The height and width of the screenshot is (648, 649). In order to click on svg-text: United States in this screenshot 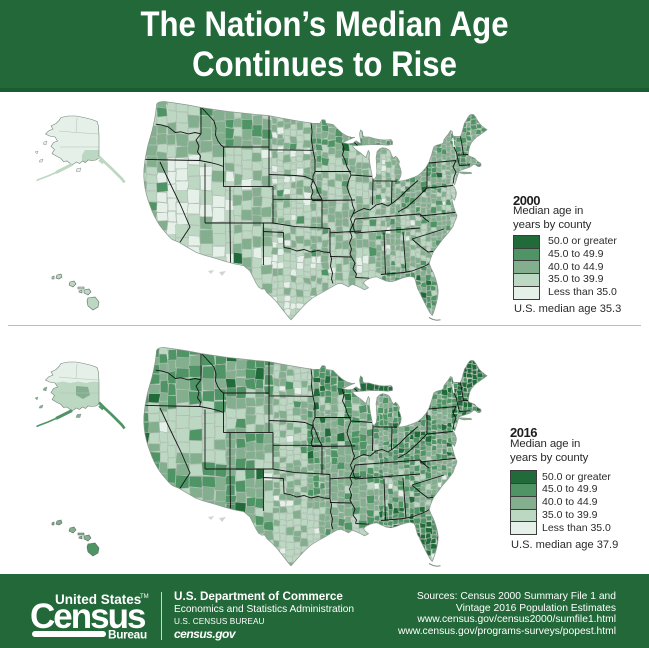, I will do `click(98, 599)`.